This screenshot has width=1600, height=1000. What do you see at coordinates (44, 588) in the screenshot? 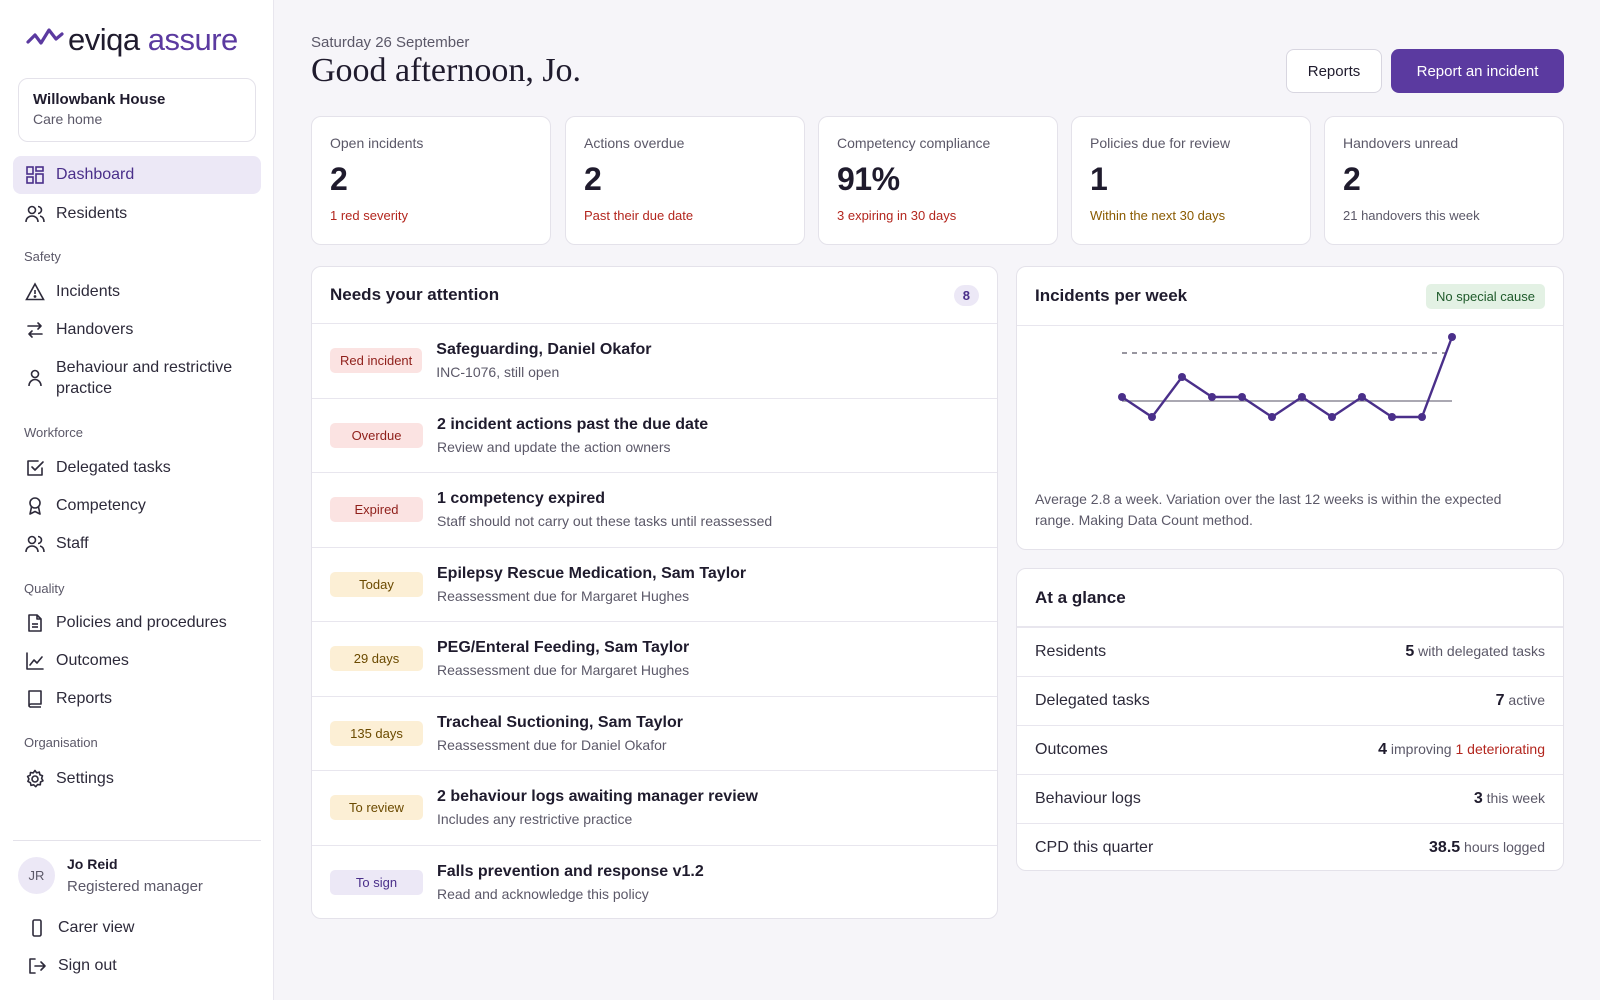
I see `nav-section-quality: Quality` at bounding box center [44, 588].